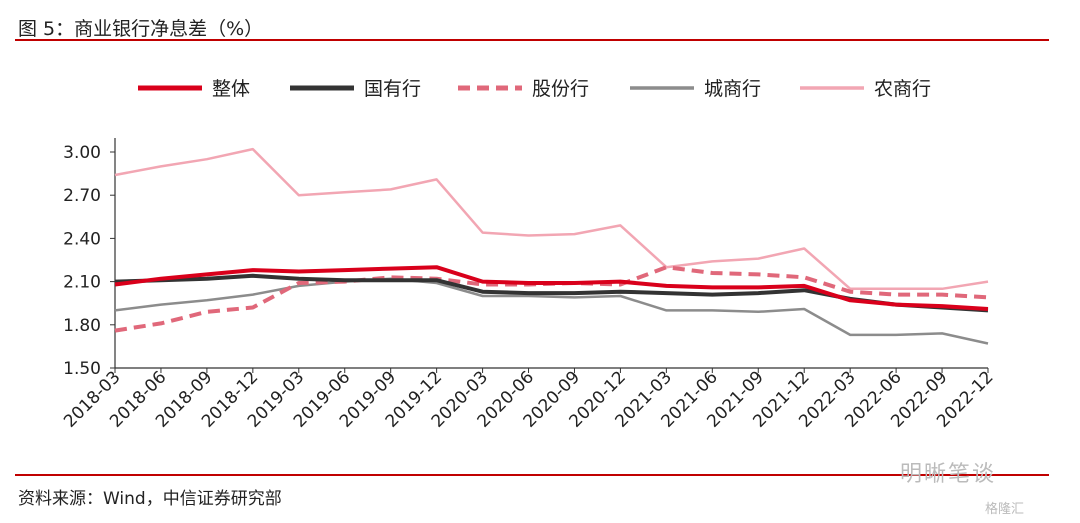  What do you see at coordinates (902, 89) in the screenshot?
I see `legend-label-5: 农商行` at bounding box center [902, 89].